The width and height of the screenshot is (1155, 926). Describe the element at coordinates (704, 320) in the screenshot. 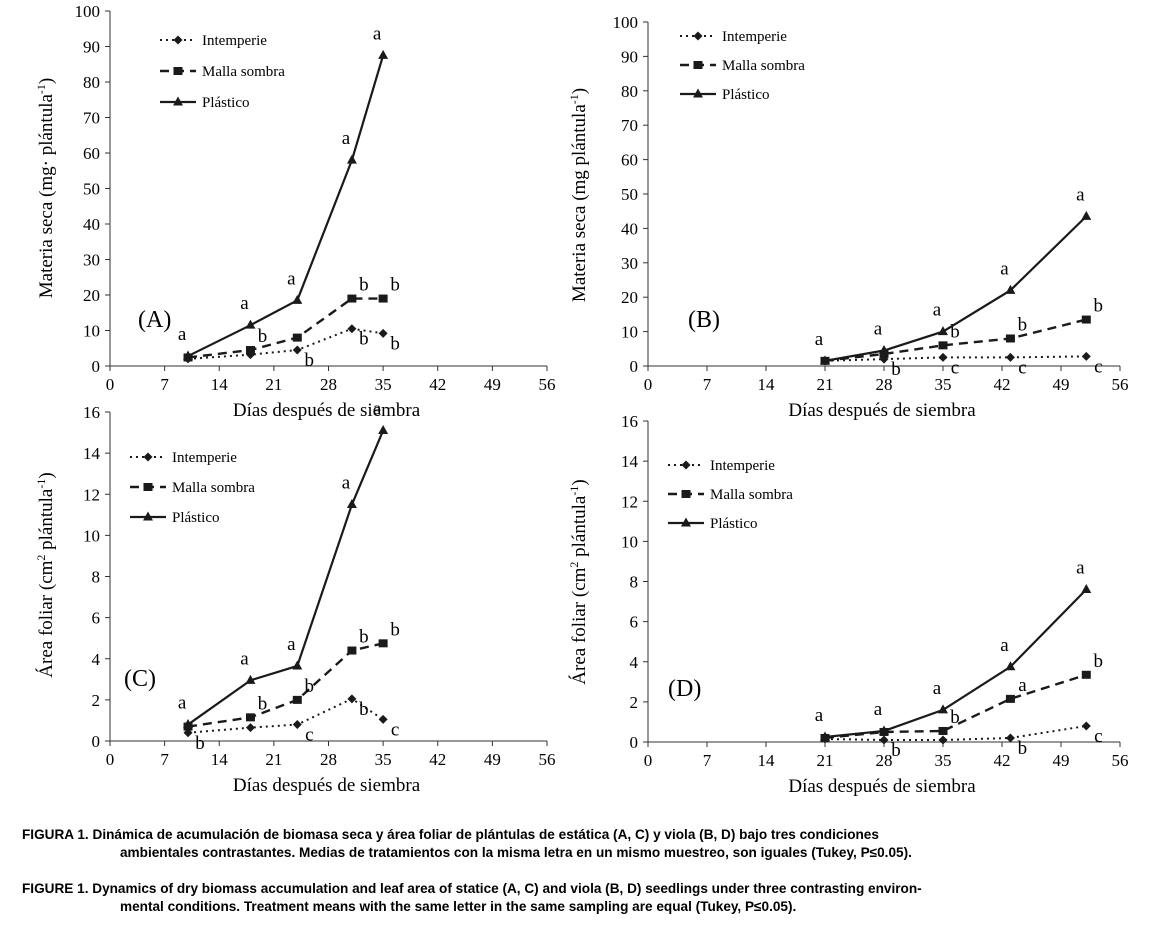

I see `panel-label: (B)` at that location.